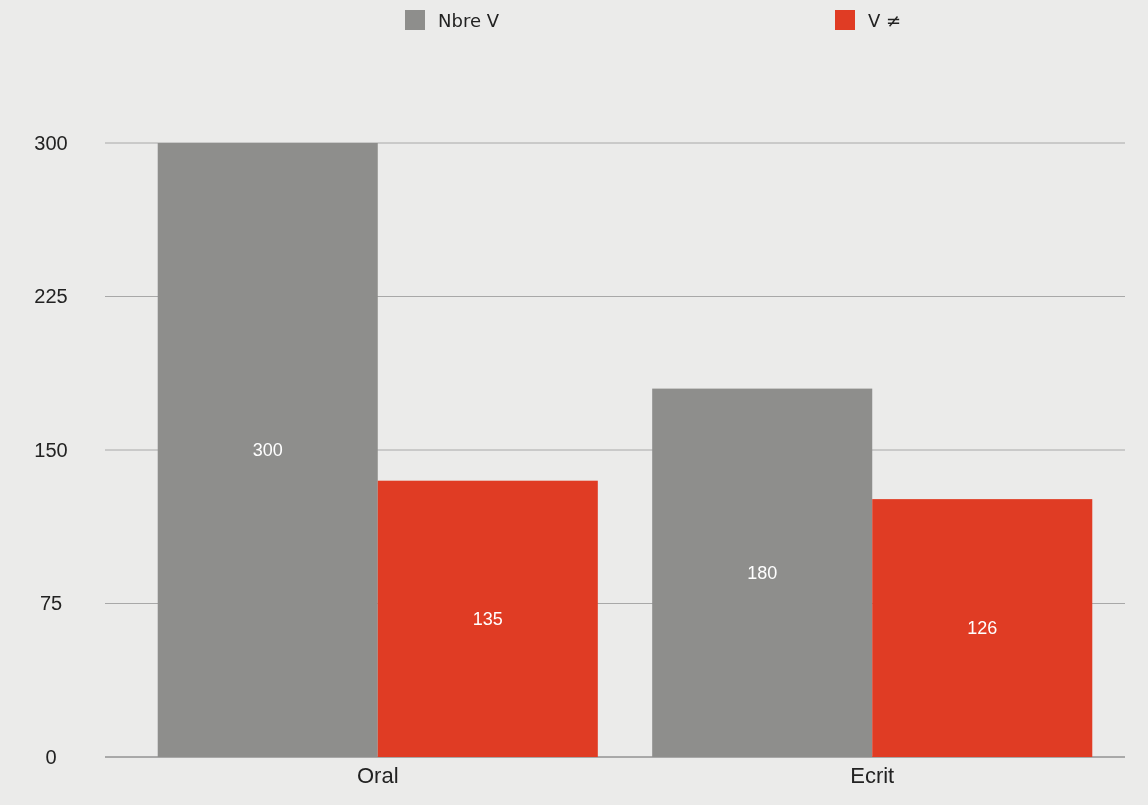 This screenshot has width=1148, height=805. What do you see at coordinates (469, 20) in the screenshot?
I see `legend-label: Nbre V` at bounding box center [469, 20].